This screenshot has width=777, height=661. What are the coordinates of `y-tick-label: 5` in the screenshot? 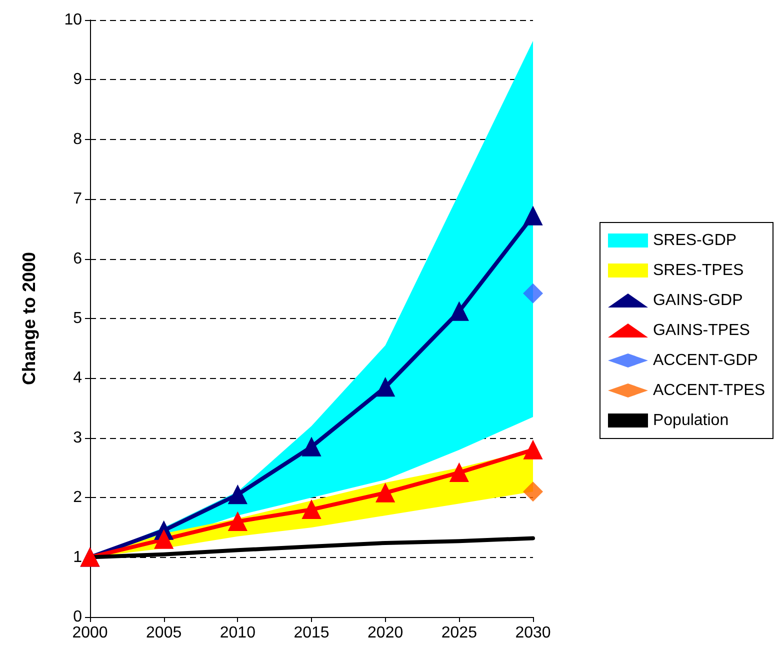 It's located at (77, 318).